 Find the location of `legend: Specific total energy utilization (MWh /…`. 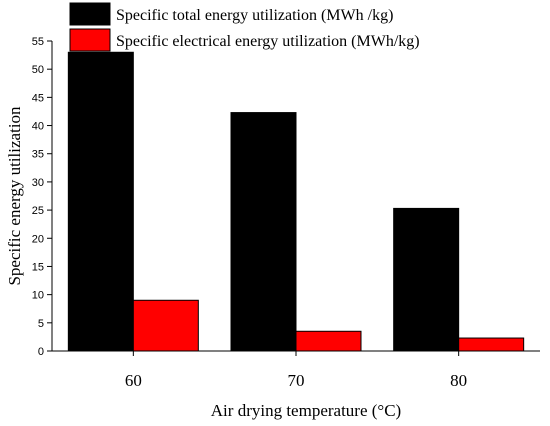

legend: Specific total energy utilization (MWh /… is located at coordinates (244, 27).